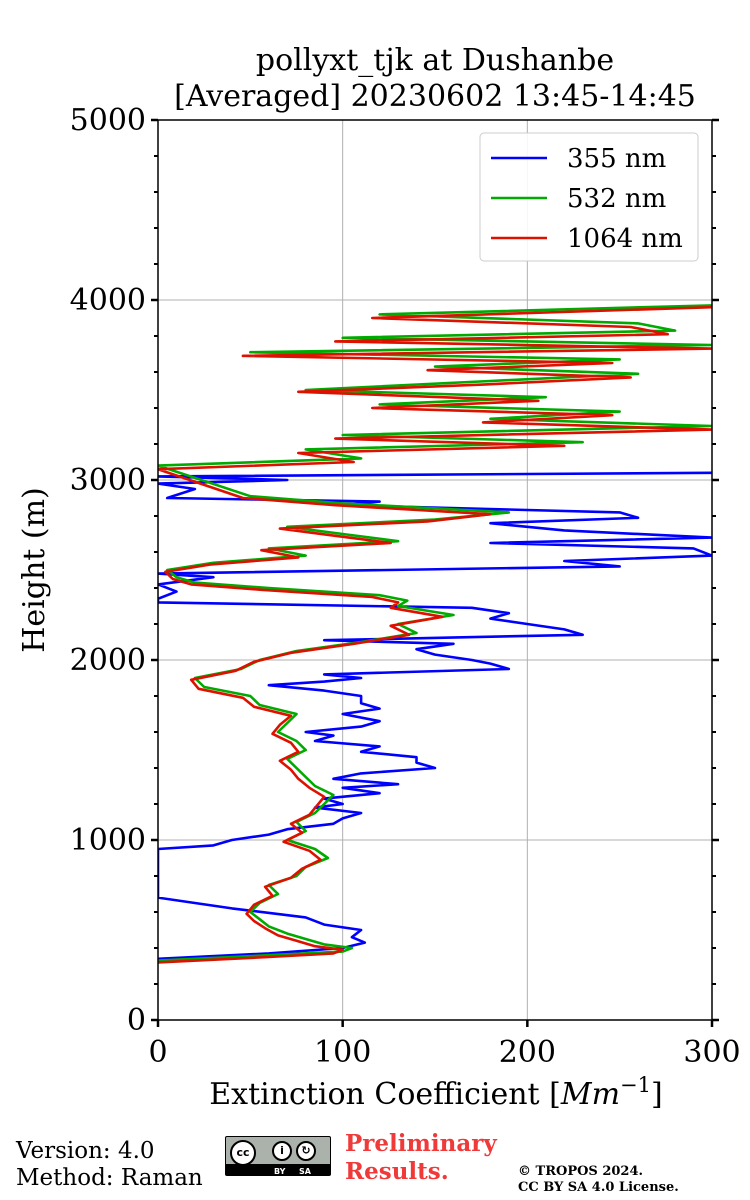  I want to click on legend: 355 nm 532 nm 1064 nm, so click(589, 197).